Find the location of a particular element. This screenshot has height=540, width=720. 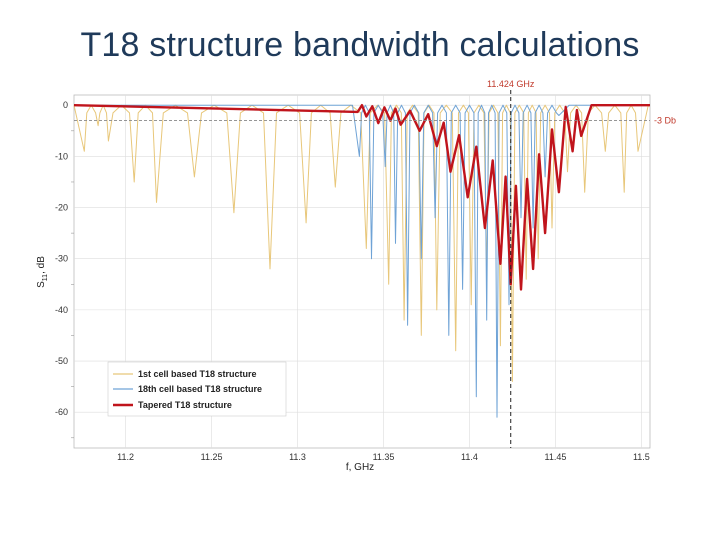

legend-label-tapered: Tapered T18 structure is located at coordinates (185, 405).